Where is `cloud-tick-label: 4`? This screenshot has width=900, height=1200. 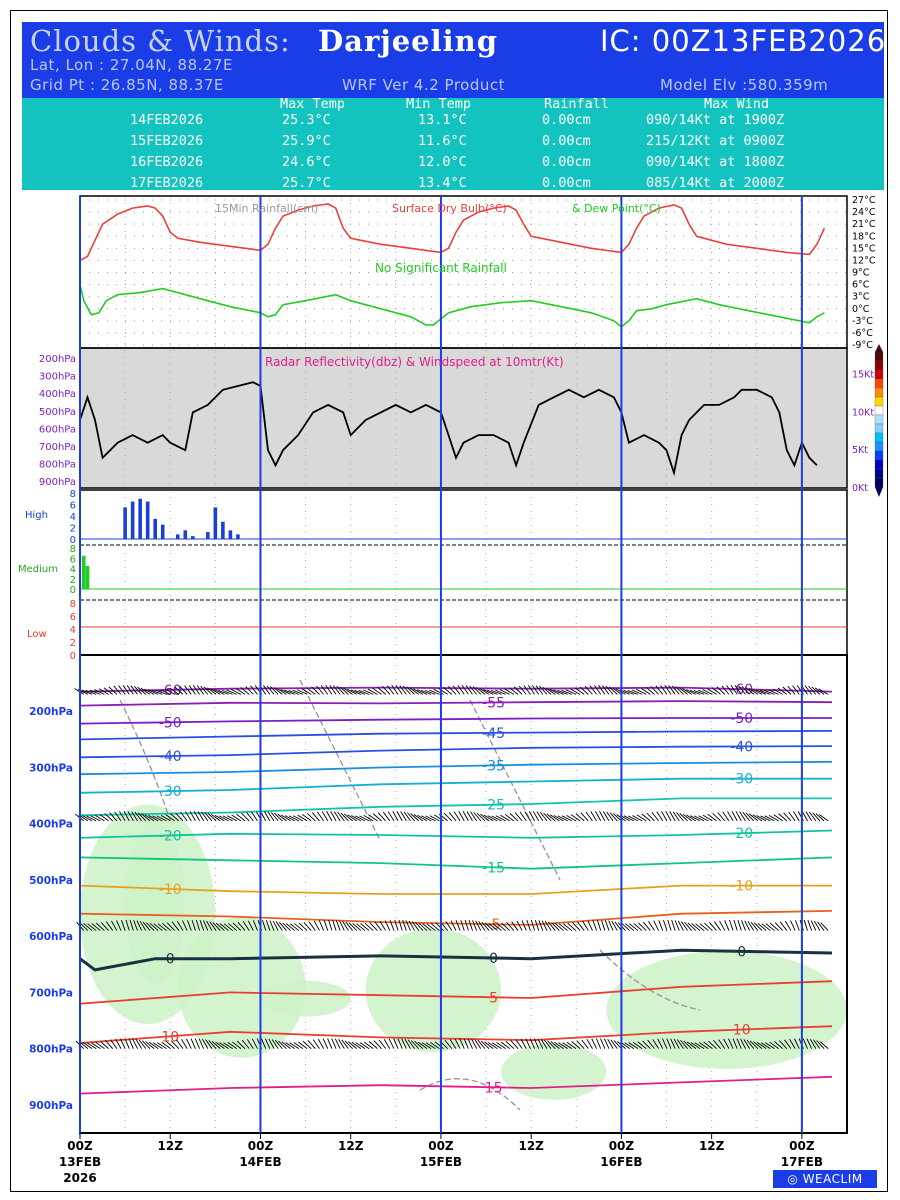
cloud-tick-label: 4 is located at coordinates (73, 517).